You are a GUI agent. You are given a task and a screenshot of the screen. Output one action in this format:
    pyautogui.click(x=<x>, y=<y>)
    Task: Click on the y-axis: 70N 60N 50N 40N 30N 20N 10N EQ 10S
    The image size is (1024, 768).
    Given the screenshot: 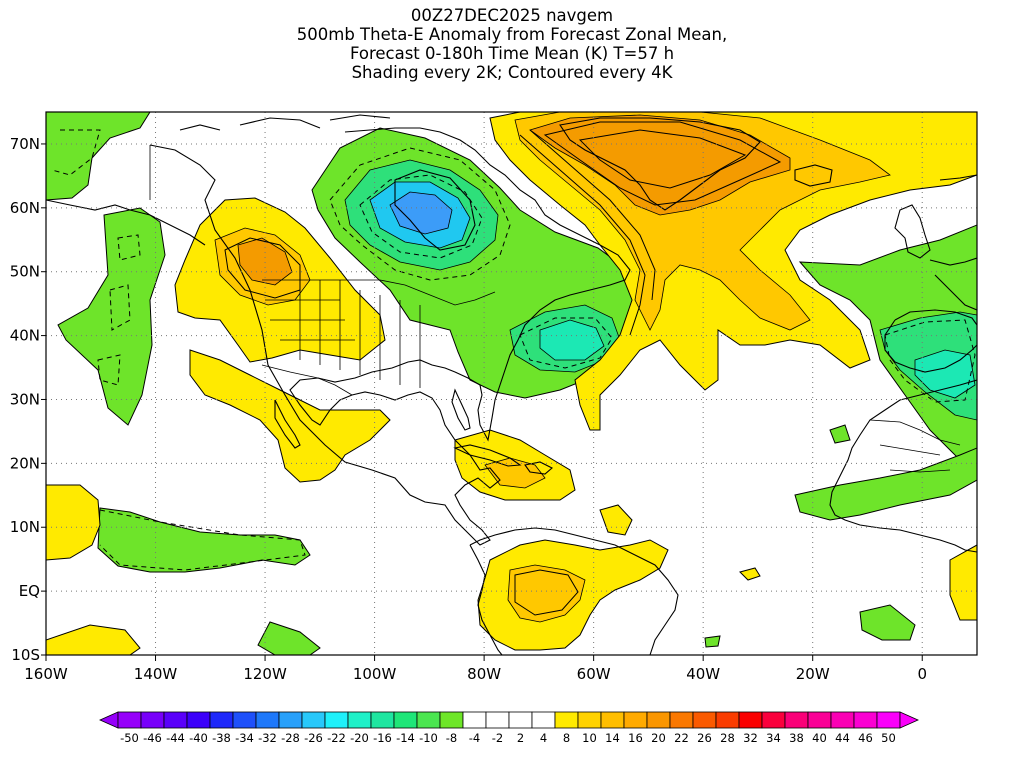 What is the action you would take?
    pyautogui.click(x=28, y=399)
    